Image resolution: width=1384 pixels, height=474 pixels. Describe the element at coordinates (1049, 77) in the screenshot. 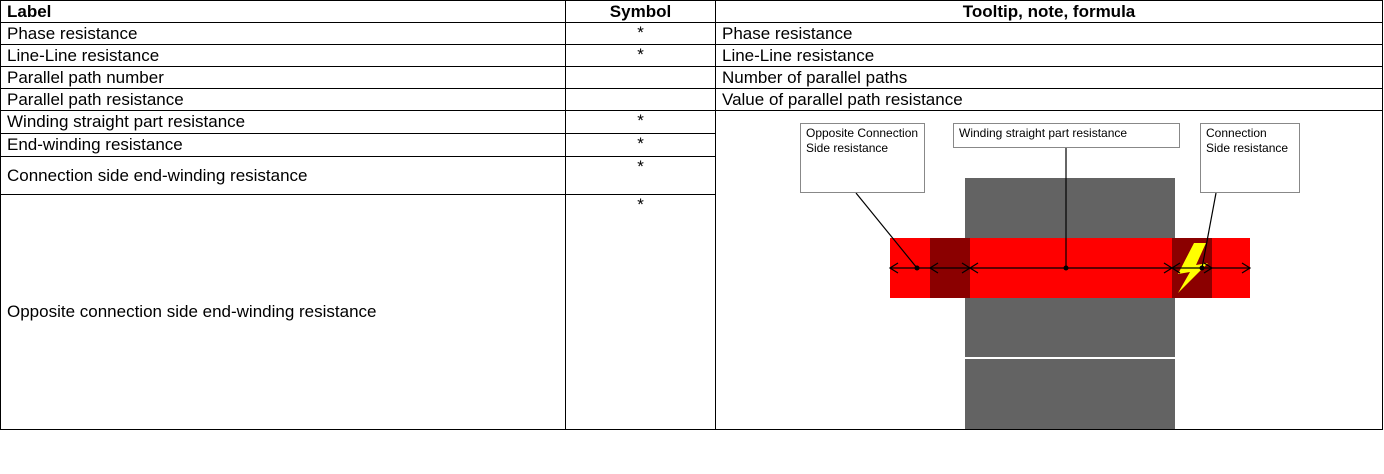

I see `note-cell: Number of parallel paths` at that location.